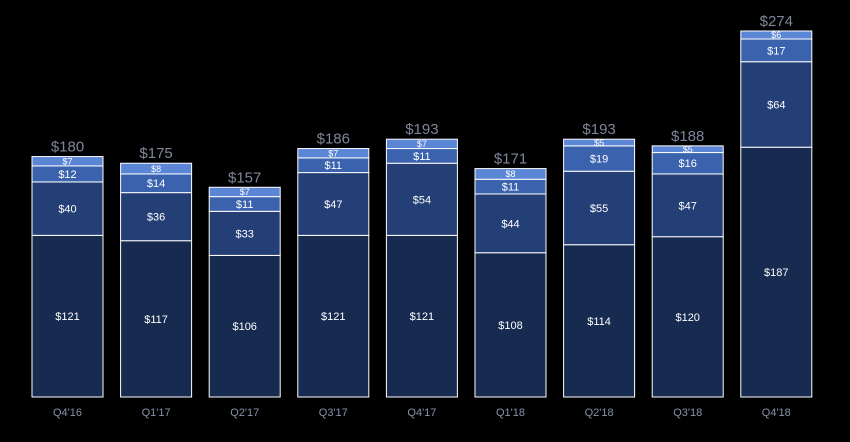 Image resolution: width=850 pixels, height=442 pixels. I want to click on data-label: $117, so click(156, 320).